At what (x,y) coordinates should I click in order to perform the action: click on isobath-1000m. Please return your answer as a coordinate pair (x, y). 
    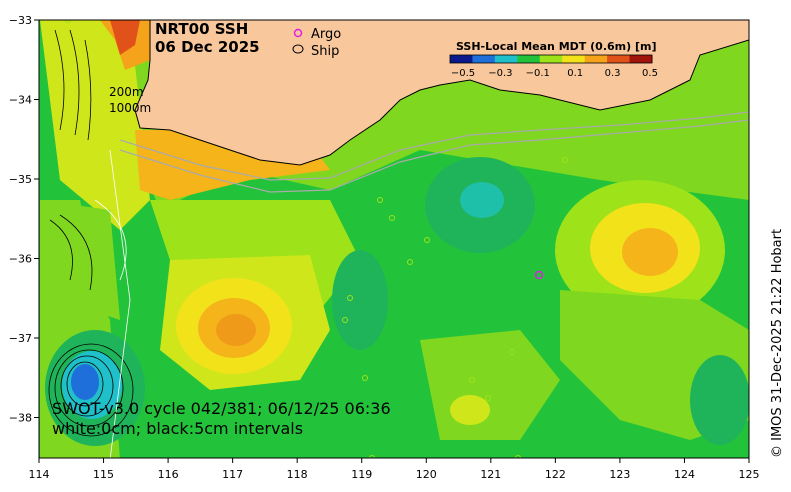
    Looking at the image, I should click on (434, 156).